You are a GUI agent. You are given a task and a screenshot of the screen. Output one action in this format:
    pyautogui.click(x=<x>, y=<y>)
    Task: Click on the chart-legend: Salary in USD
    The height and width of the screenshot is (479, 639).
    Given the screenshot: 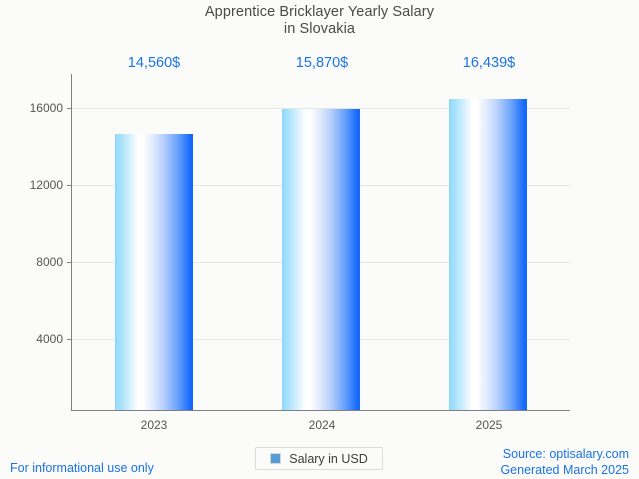 What is the action you would take?
    pyautogui.click(x=319, y=458)
    